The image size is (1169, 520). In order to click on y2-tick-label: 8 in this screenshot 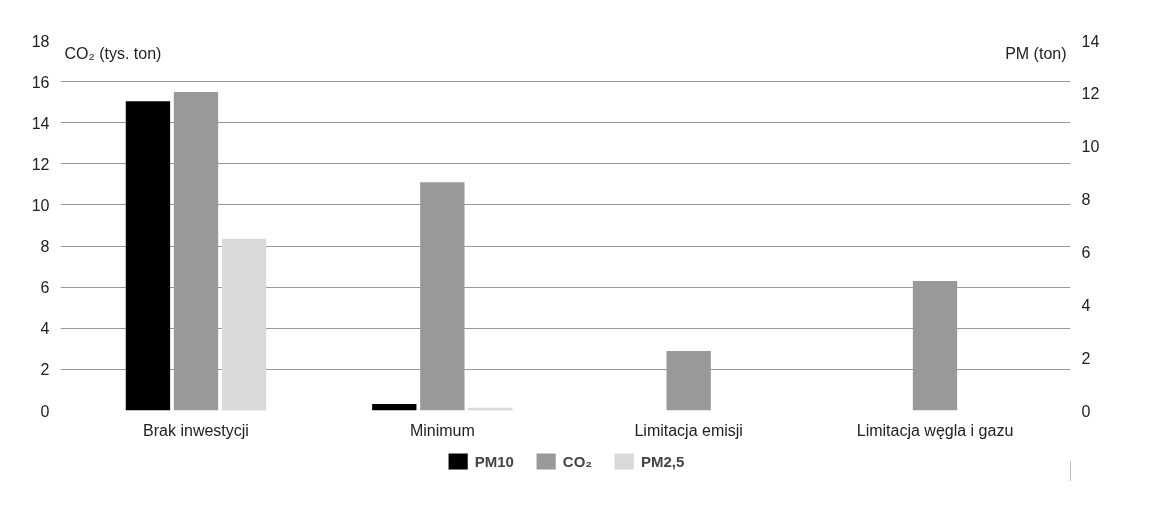, I will do `click(1086, 200)`.